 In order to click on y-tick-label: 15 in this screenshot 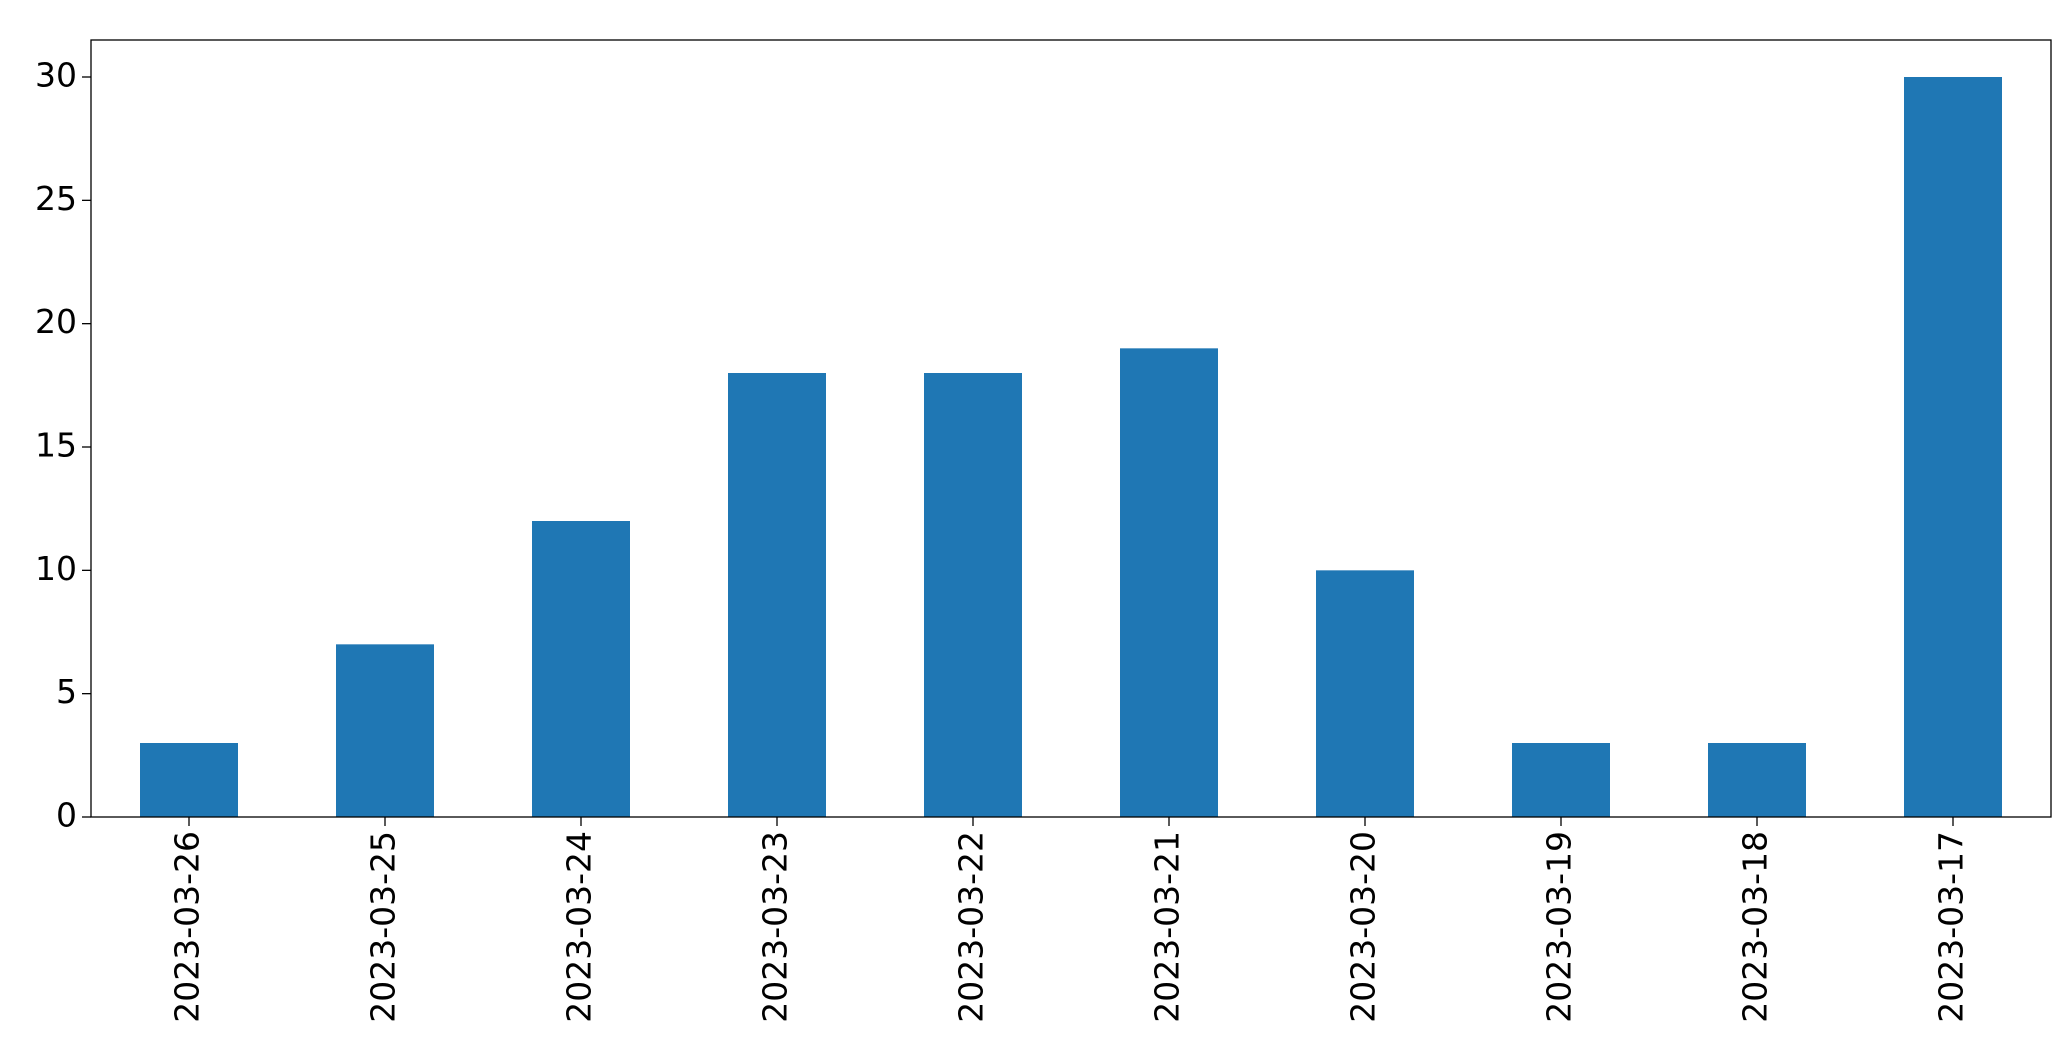, I will do `click(56, 445)`.